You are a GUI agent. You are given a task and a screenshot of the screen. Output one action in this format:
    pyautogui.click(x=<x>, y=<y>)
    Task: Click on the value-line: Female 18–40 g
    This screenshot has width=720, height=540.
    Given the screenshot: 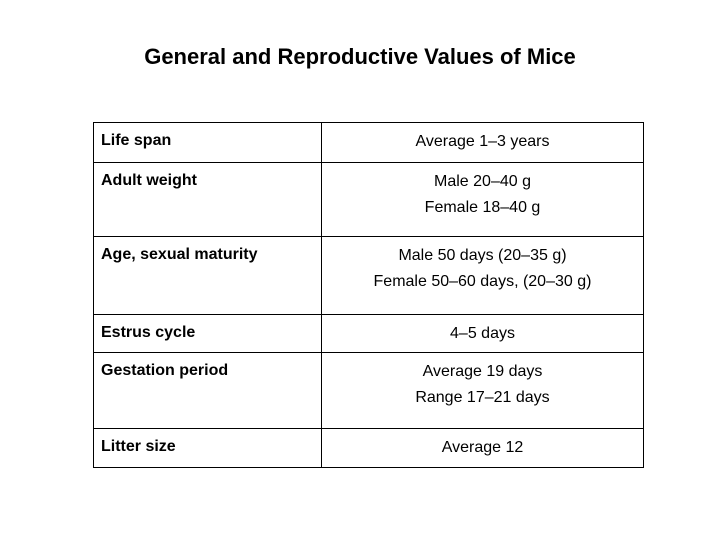 What is the action you would take?
    pyautogui.click(x=482, y=207)
    